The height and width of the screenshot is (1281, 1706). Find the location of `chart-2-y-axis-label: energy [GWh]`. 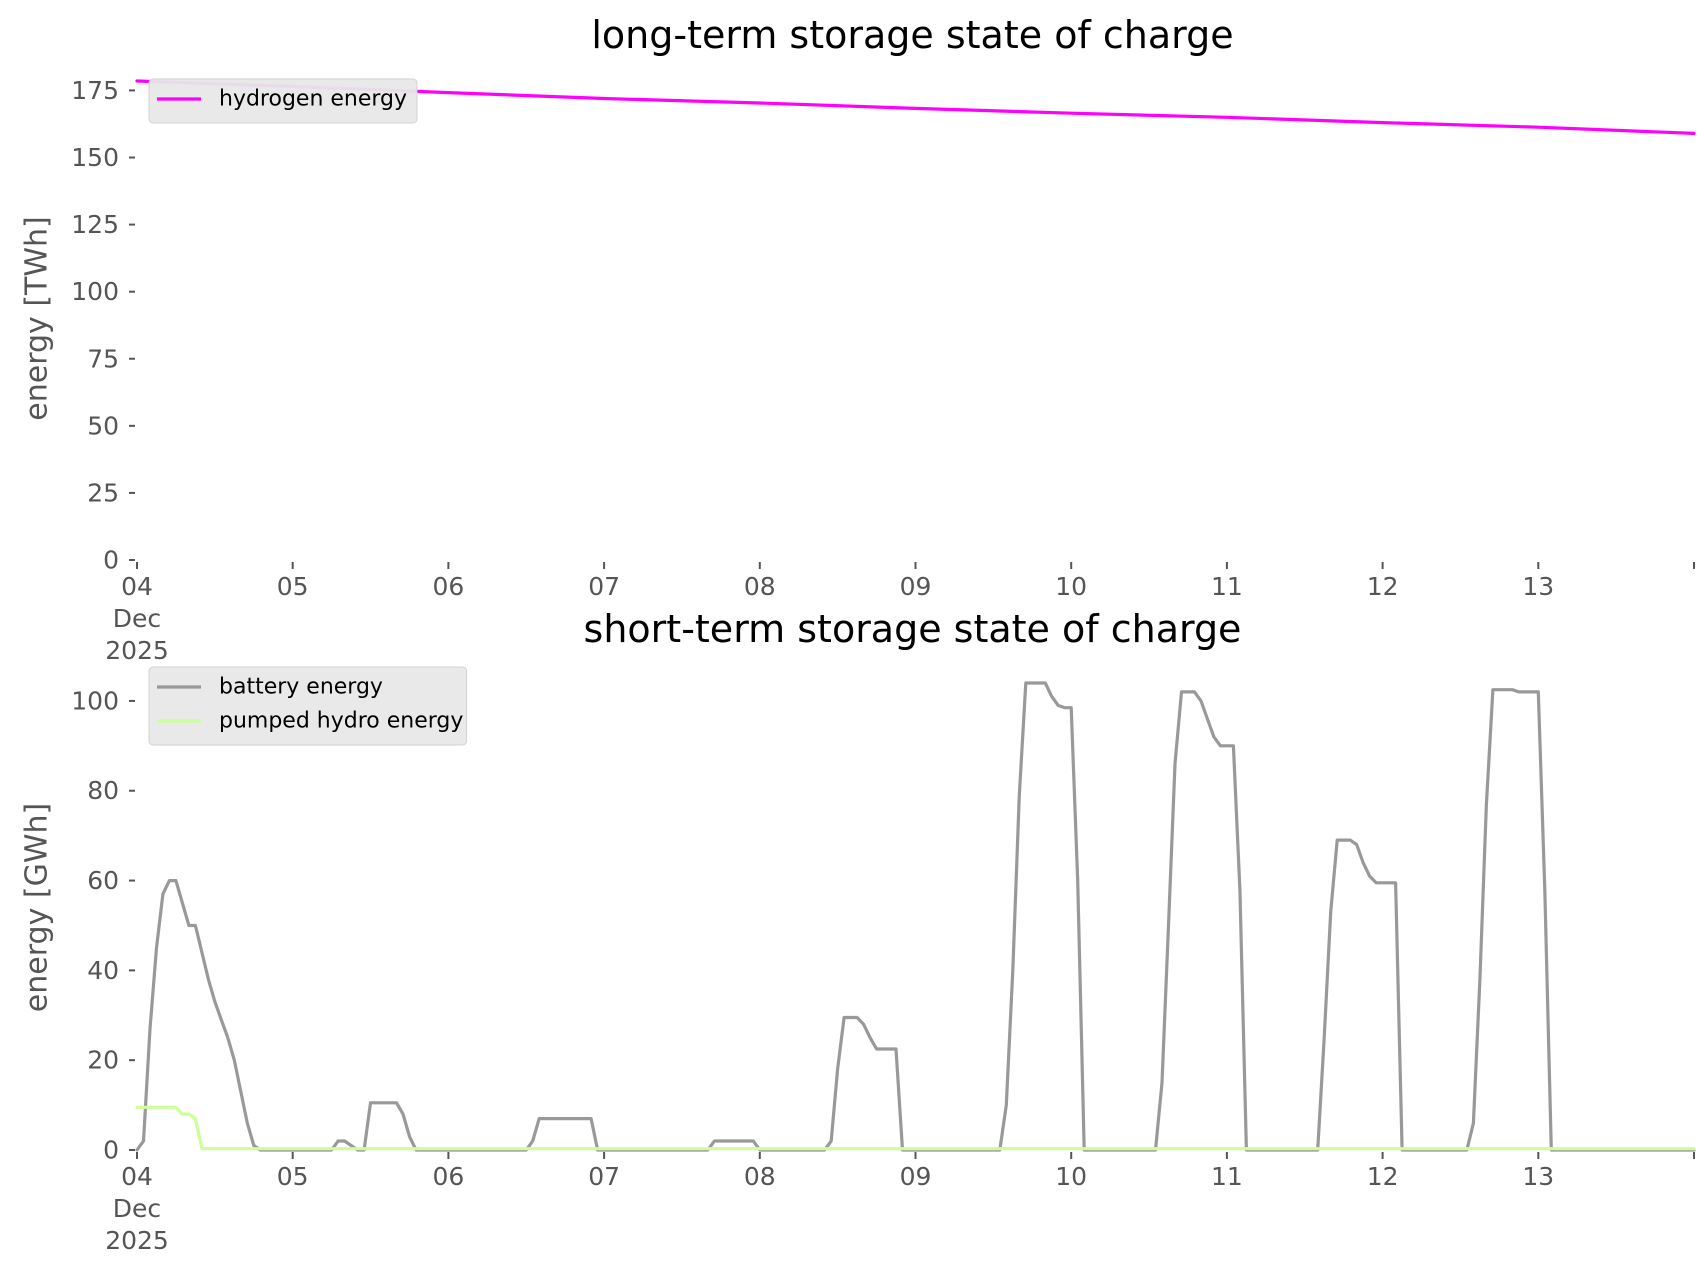

chart-2-y-axis-label: energy [GWh] is located at coordinates (37, 907).